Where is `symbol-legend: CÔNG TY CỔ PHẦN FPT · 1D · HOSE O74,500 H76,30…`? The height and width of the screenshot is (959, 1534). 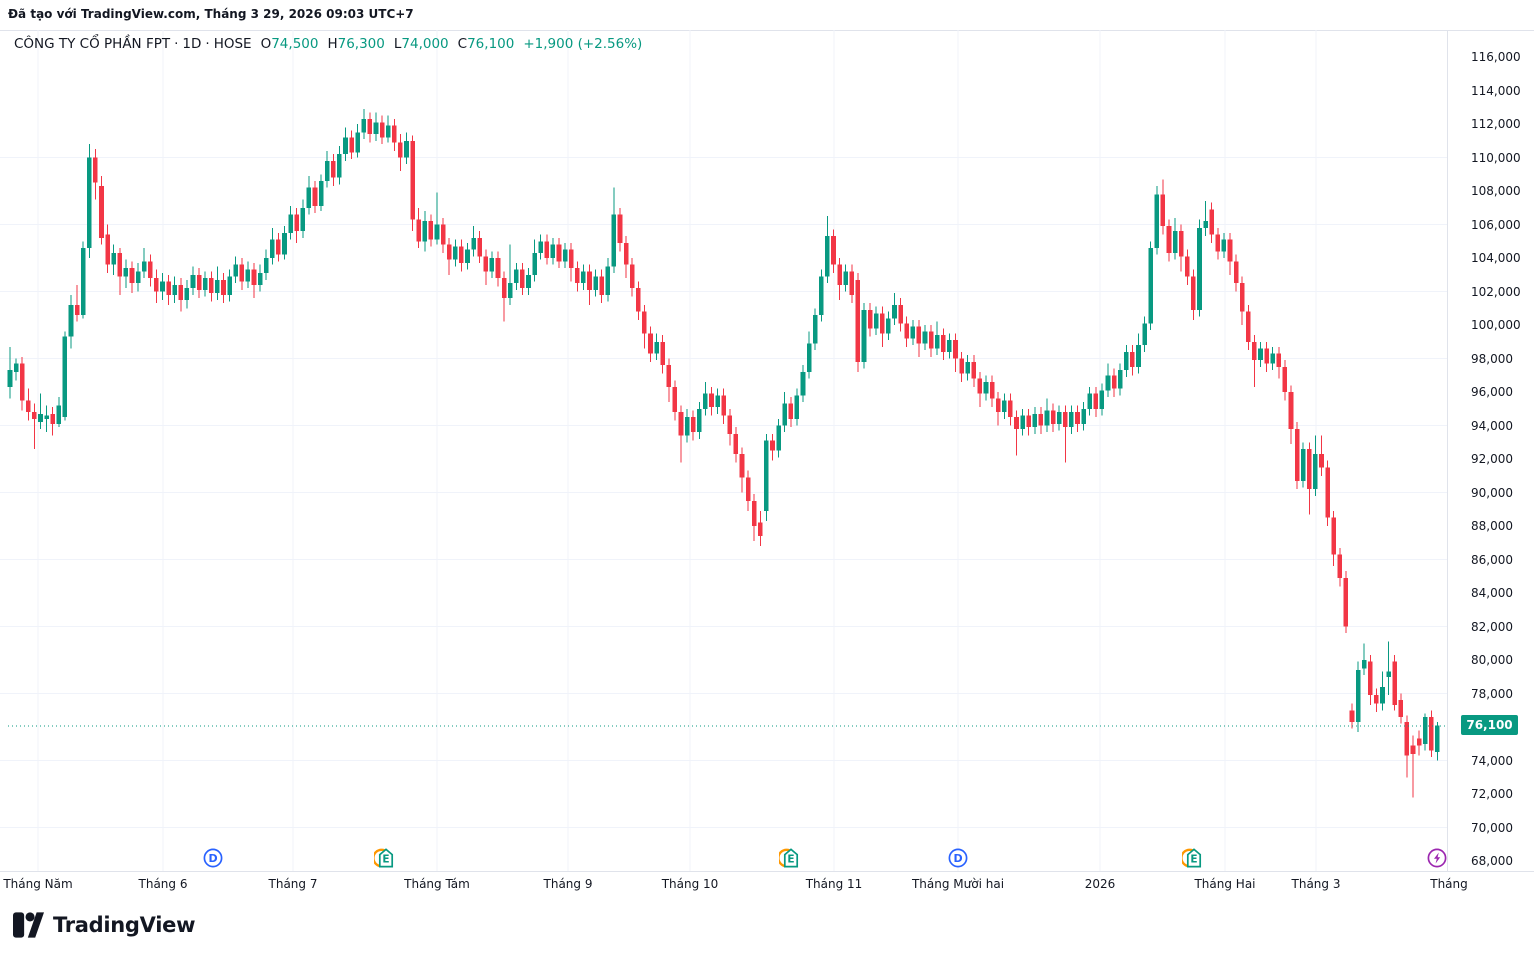
symbol-legend: CÔNG TY CỔ PHẦN FPT · 1D · HOSE O74,500 H76,30… is located at coordinates (328, 44).